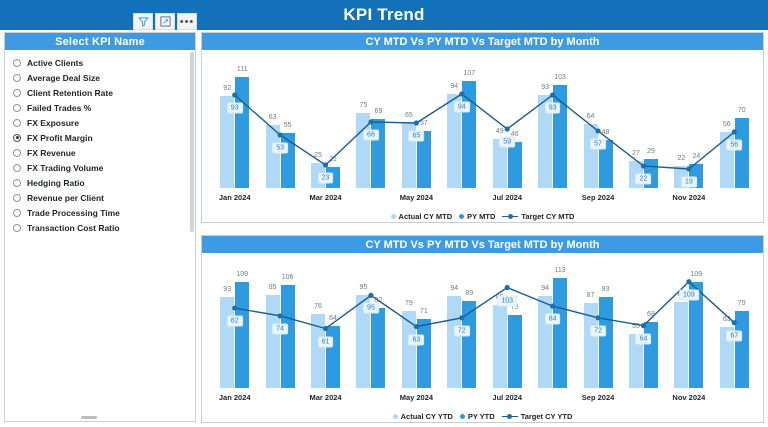 This screenshot has width=768, height=427. Describe the element at coordinates (242, 69) in the screenshot. I see `bar-value-label: 111` at that location.